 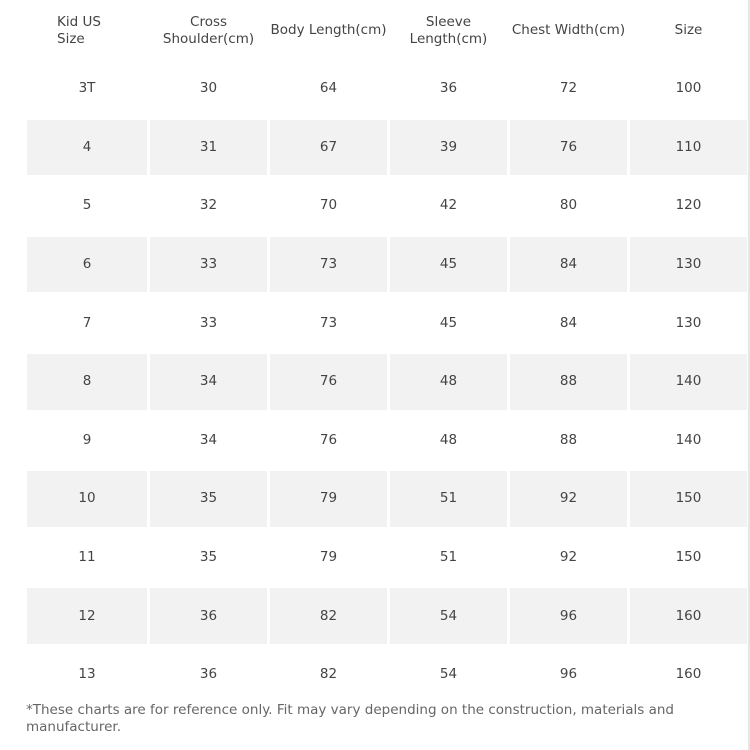 What do you see at coordinates (87, 381) in the screenshot?
I see `cell-kid-us-size: 8` at bounding box center [87, 381].